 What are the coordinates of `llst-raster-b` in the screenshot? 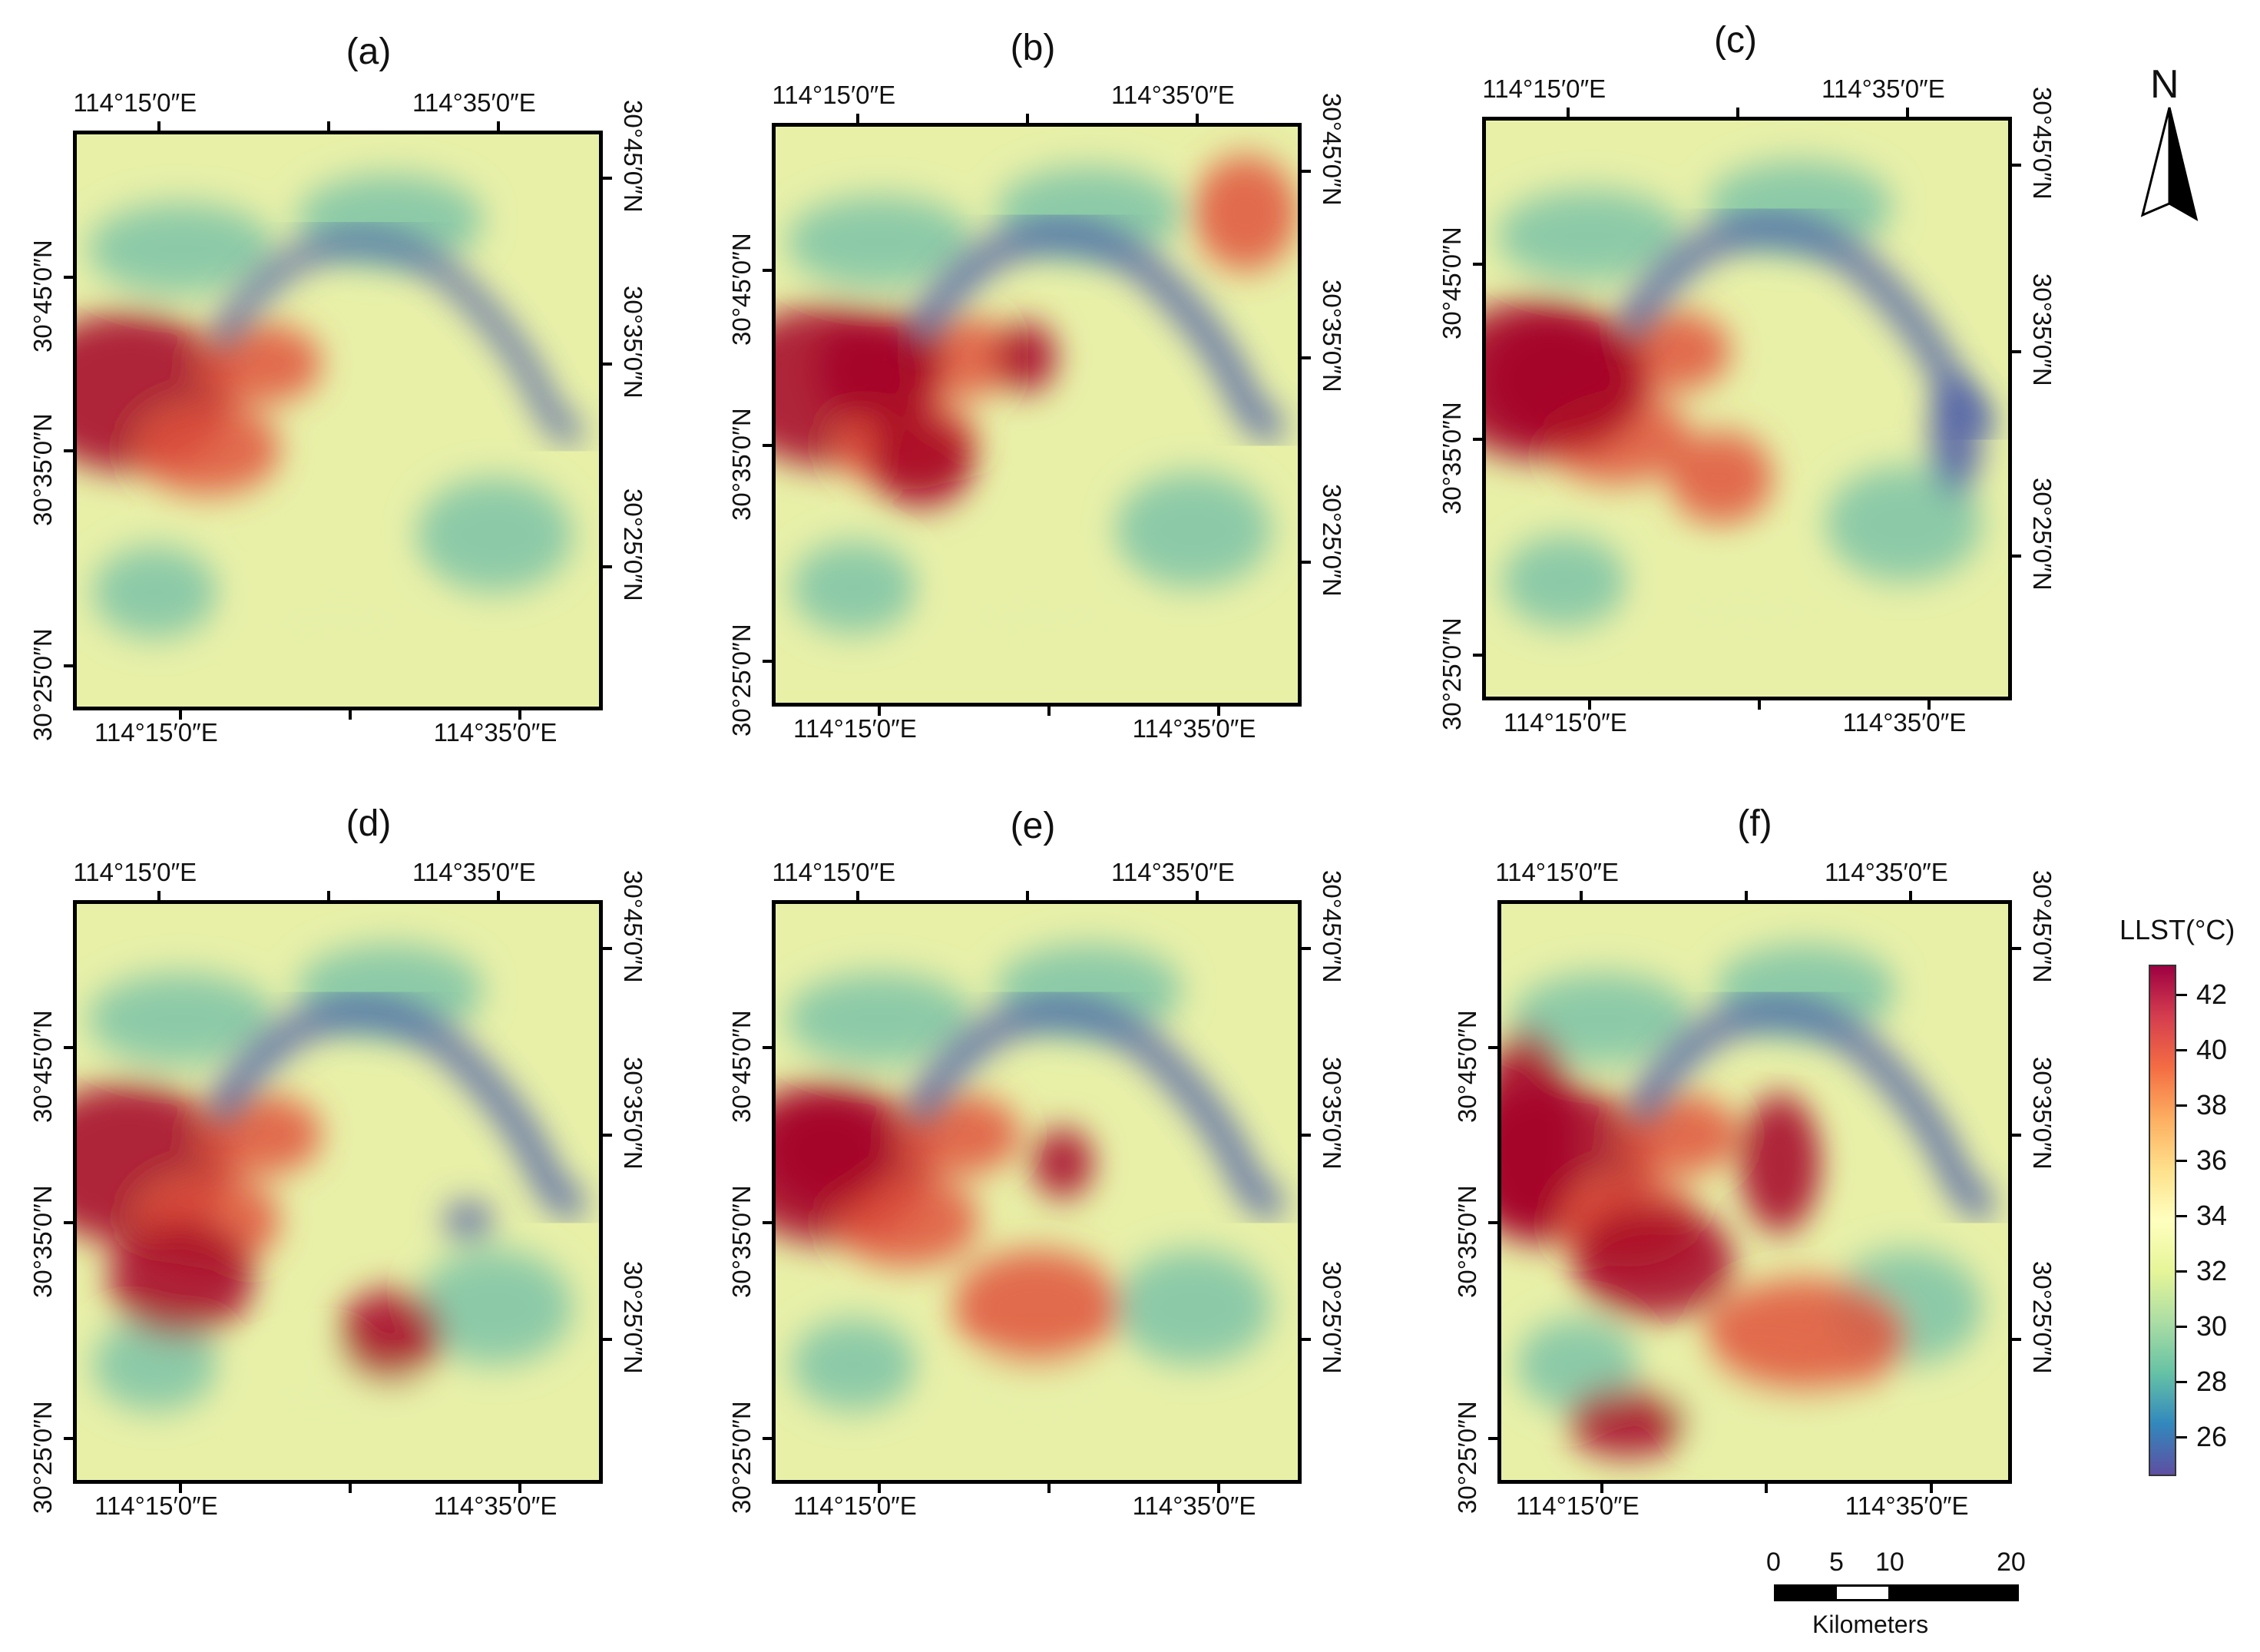 It's located at (1037, 415).